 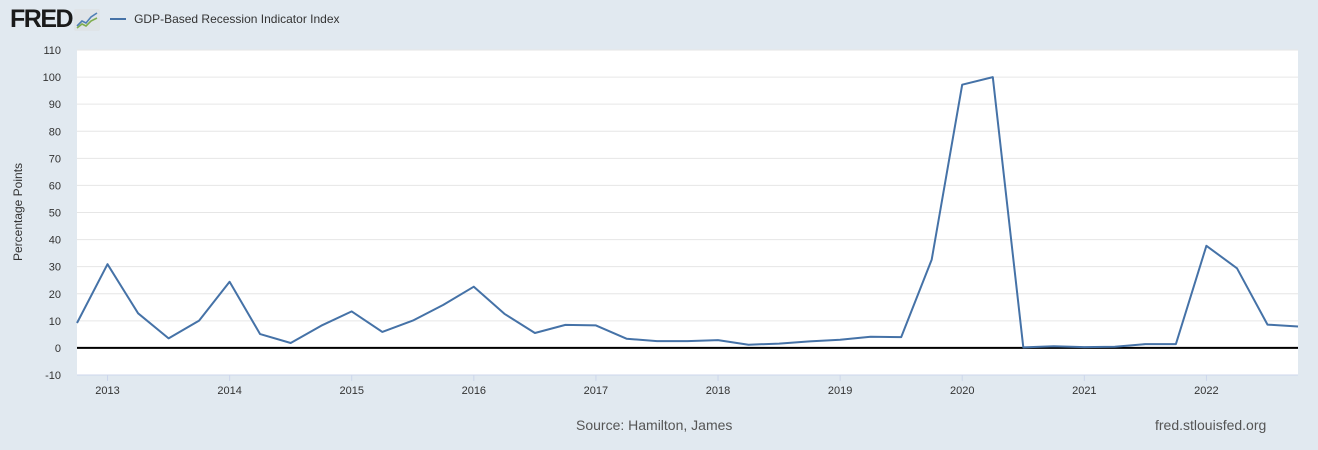 What do you see at coordinates (55, 268) in the screenshot?
I see `y-tick-label: 30` at bounding box center [55, 268].